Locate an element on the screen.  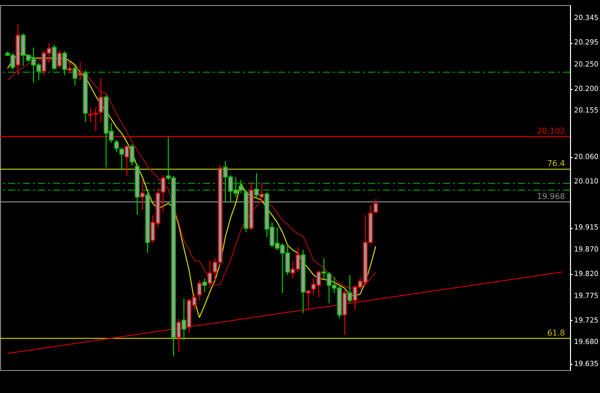
annotation: 76.4 is located at coordinates (556, 163).